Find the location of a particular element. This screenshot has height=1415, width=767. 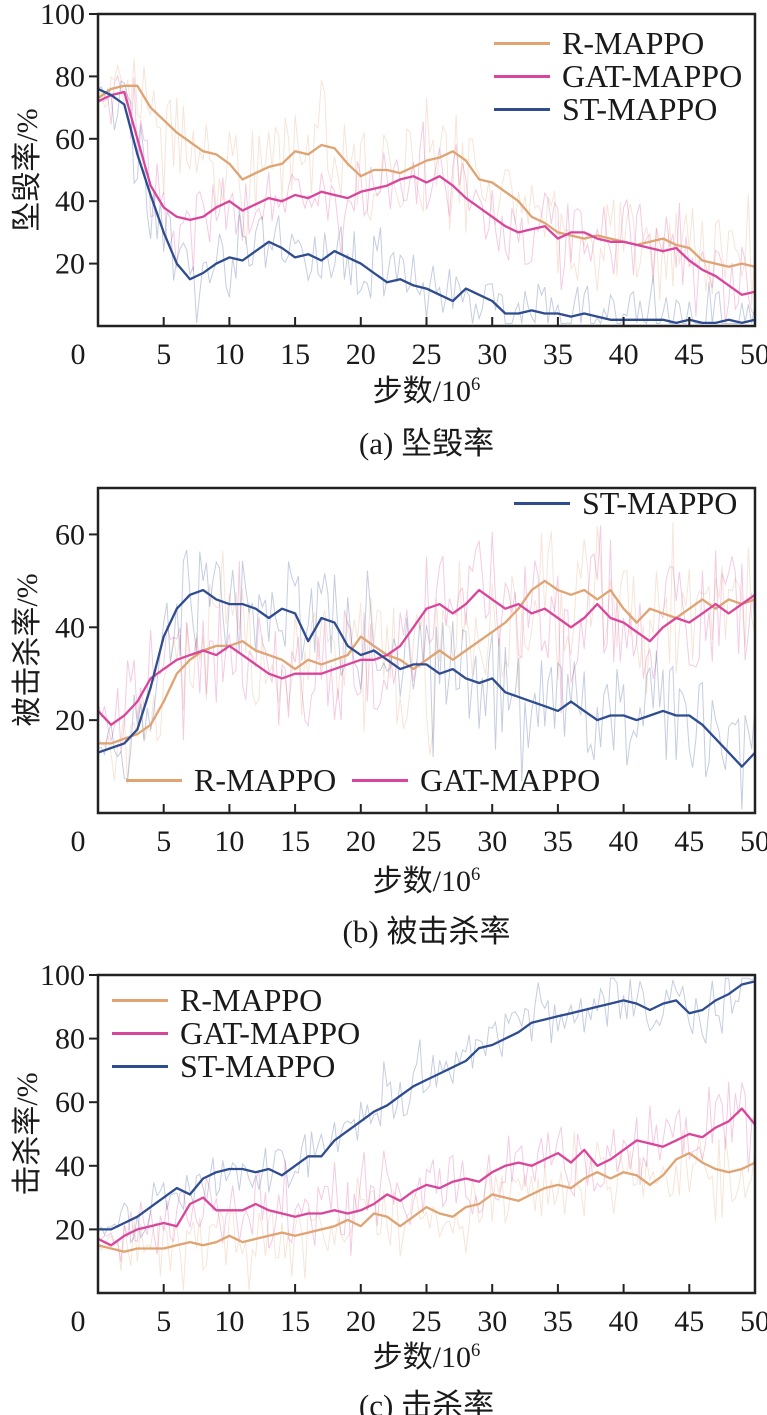

chart-a-legend: R-MAPPO GAT-MAPPO ST-MAPPO is located at coordinates (618, 76).